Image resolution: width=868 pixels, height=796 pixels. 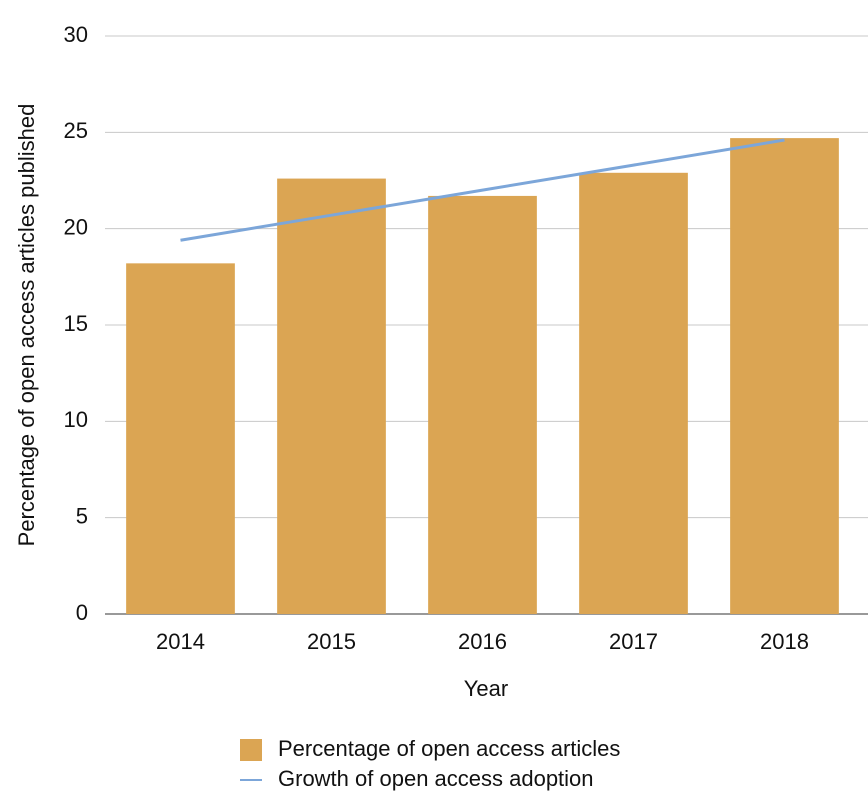 What do you see at coordinates (251, 750) in the screenshot?
I see `legend-swatch` at bounding box center [251, 750].